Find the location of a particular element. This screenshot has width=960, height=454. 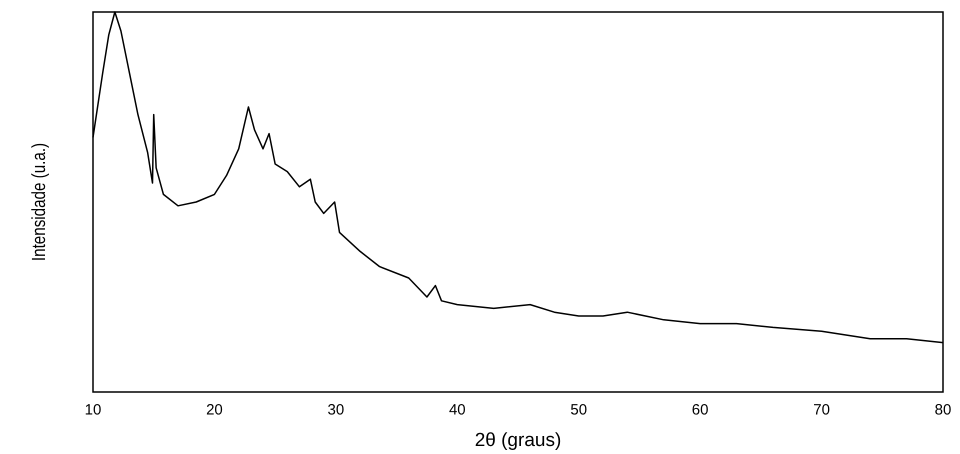

x-tick-label: 40 is located at coordinates (457, 410).